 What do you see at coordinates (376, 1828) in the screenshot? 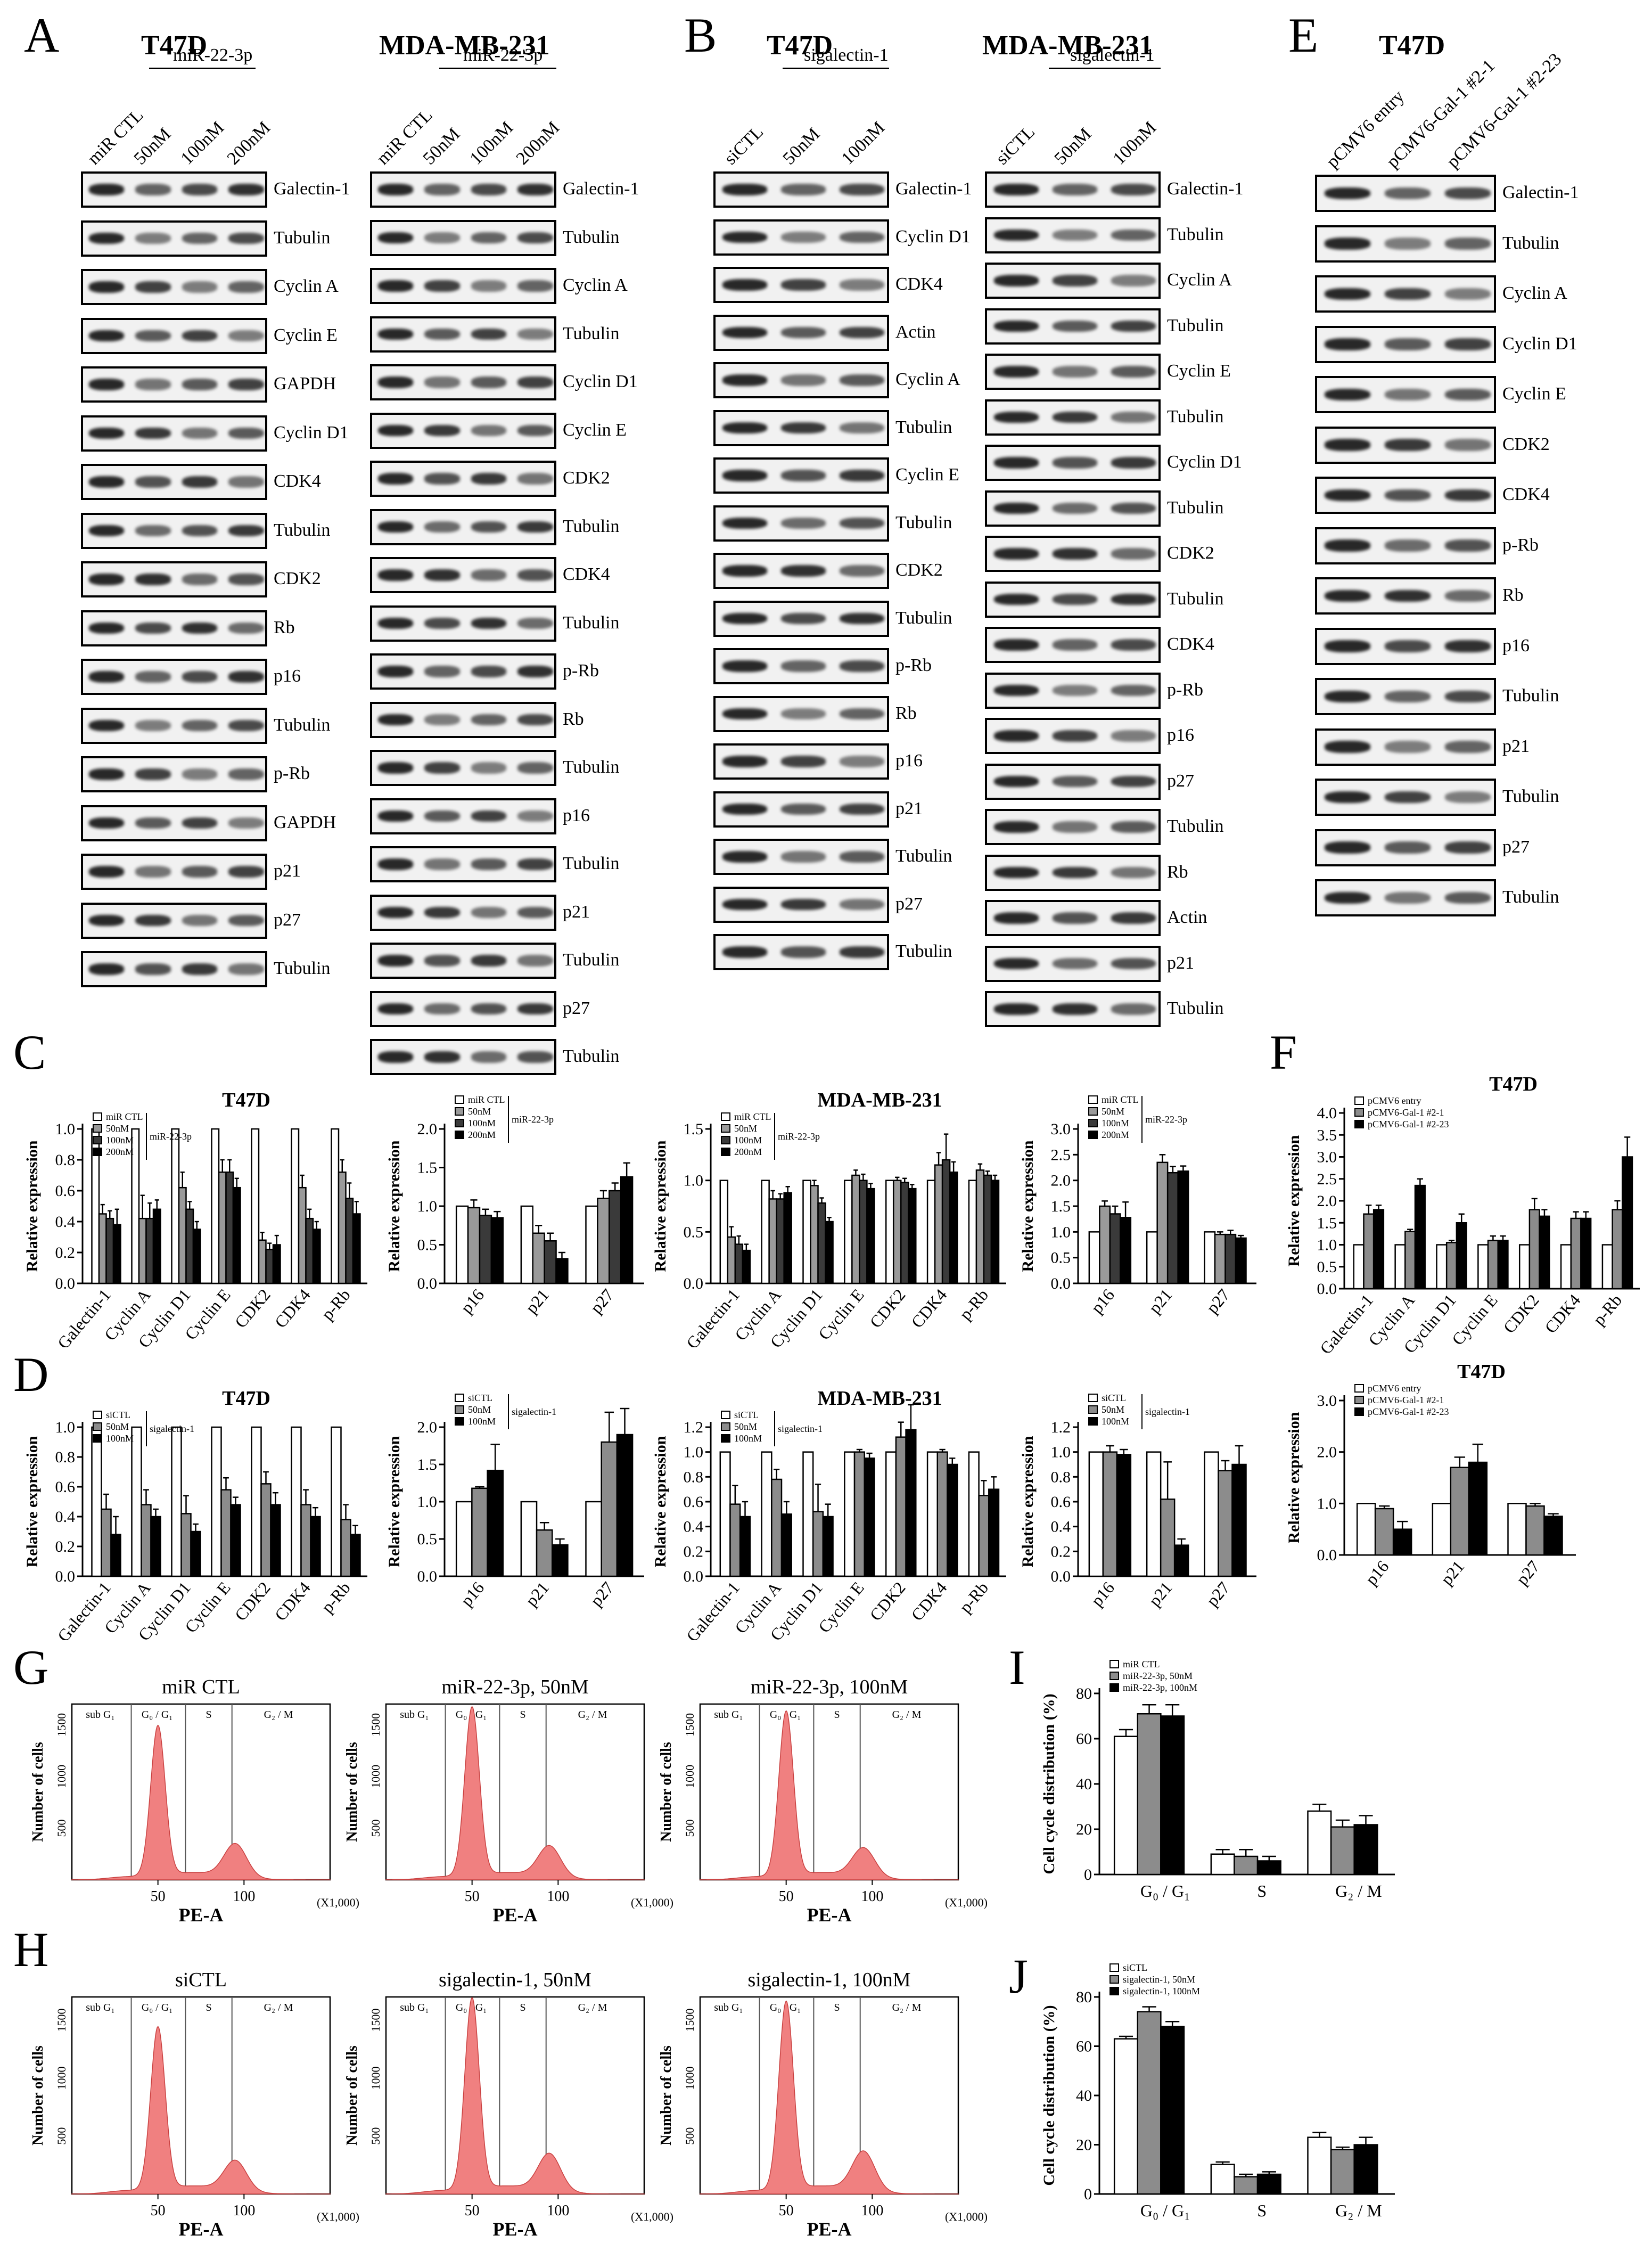
I see `y-tick-label: 500` at bounding box center [376, 1828].